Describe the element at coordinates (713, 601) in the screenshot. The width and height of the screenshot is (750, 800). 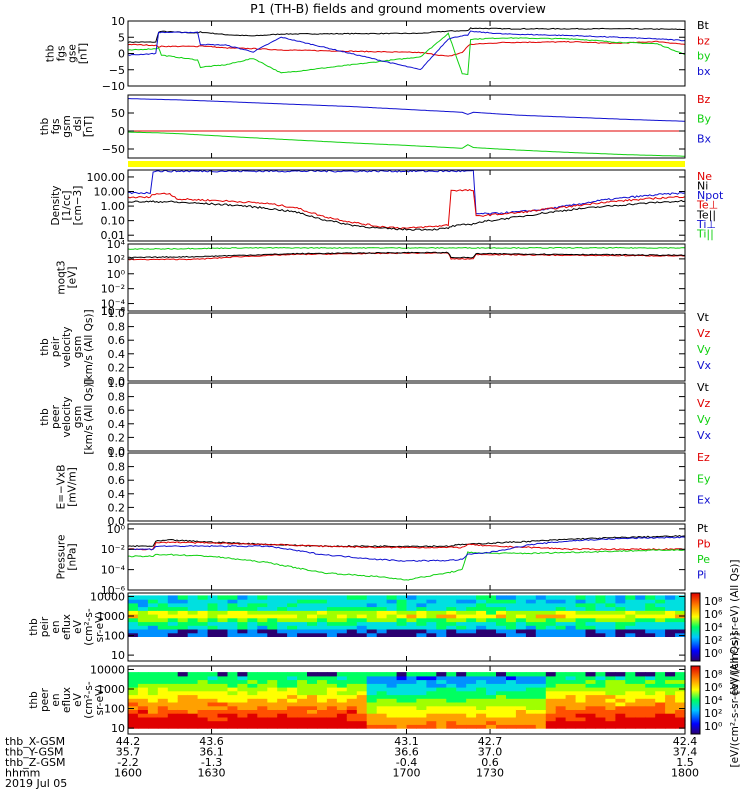
I see `colorbar-tick-label: 10⁸` at that location.